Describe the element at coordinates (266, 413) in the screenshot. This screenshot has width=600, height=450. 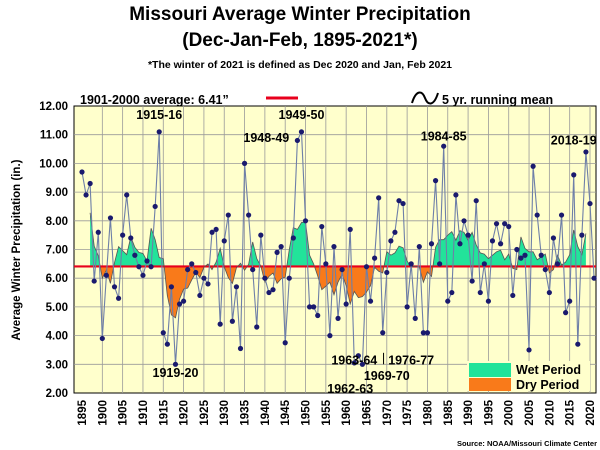
I see `x-tick-label: 1940` at that location.